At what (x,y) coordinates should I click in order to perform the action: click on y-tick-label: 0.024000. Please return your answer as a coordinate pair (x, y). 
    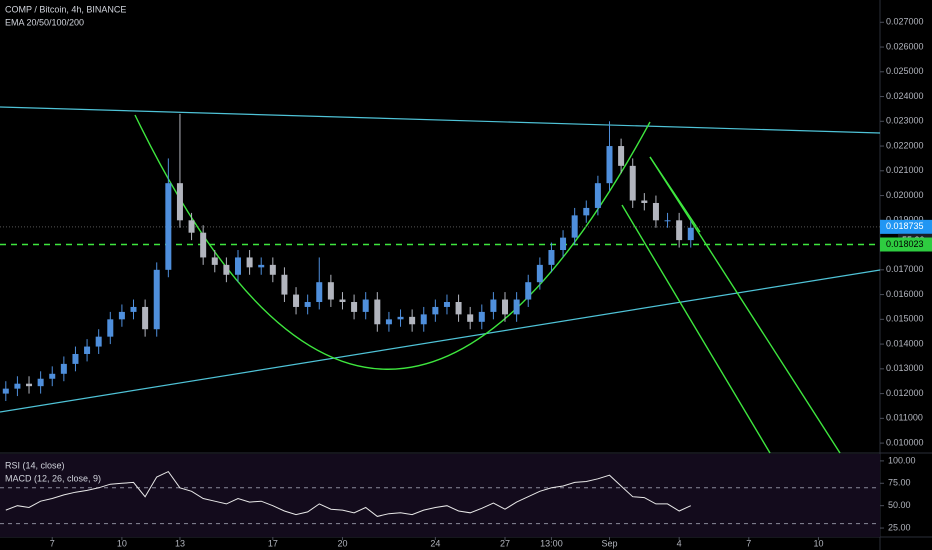
    Looking at the image, I should click on (905, 96).